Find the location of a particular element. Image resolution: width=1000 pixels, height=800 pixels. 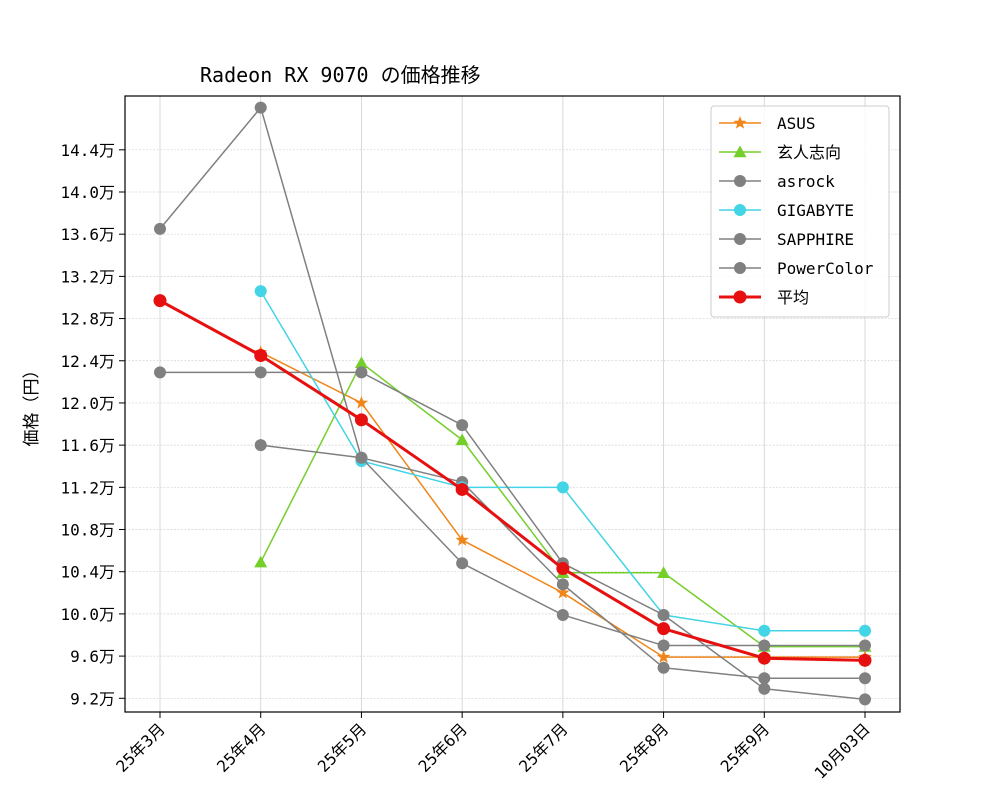

legend-item: 玄人志向 is located at coordinates (780, 152).